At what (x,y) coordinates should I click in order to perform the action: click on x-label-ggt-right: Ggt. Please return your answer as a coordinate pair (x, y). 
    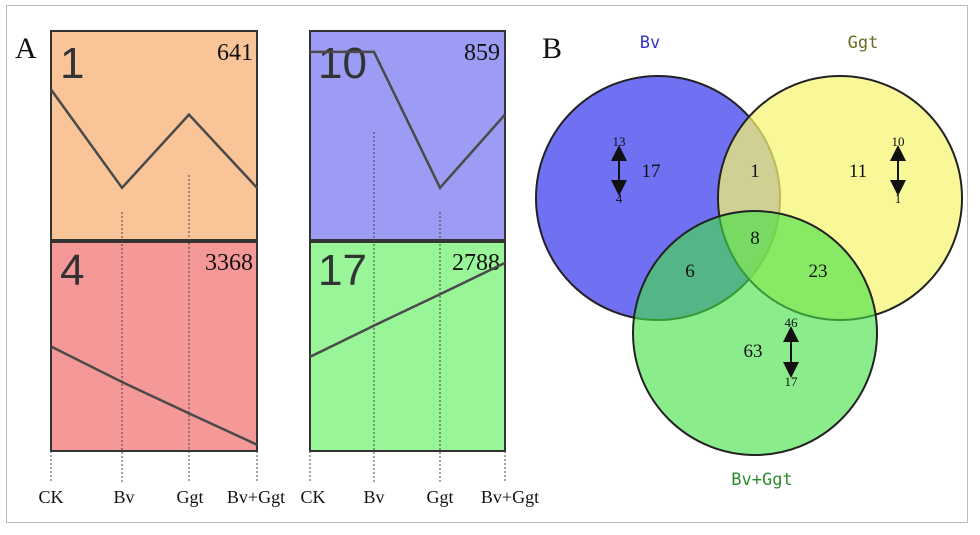
    Looking at the image, I should click on (440, 497).